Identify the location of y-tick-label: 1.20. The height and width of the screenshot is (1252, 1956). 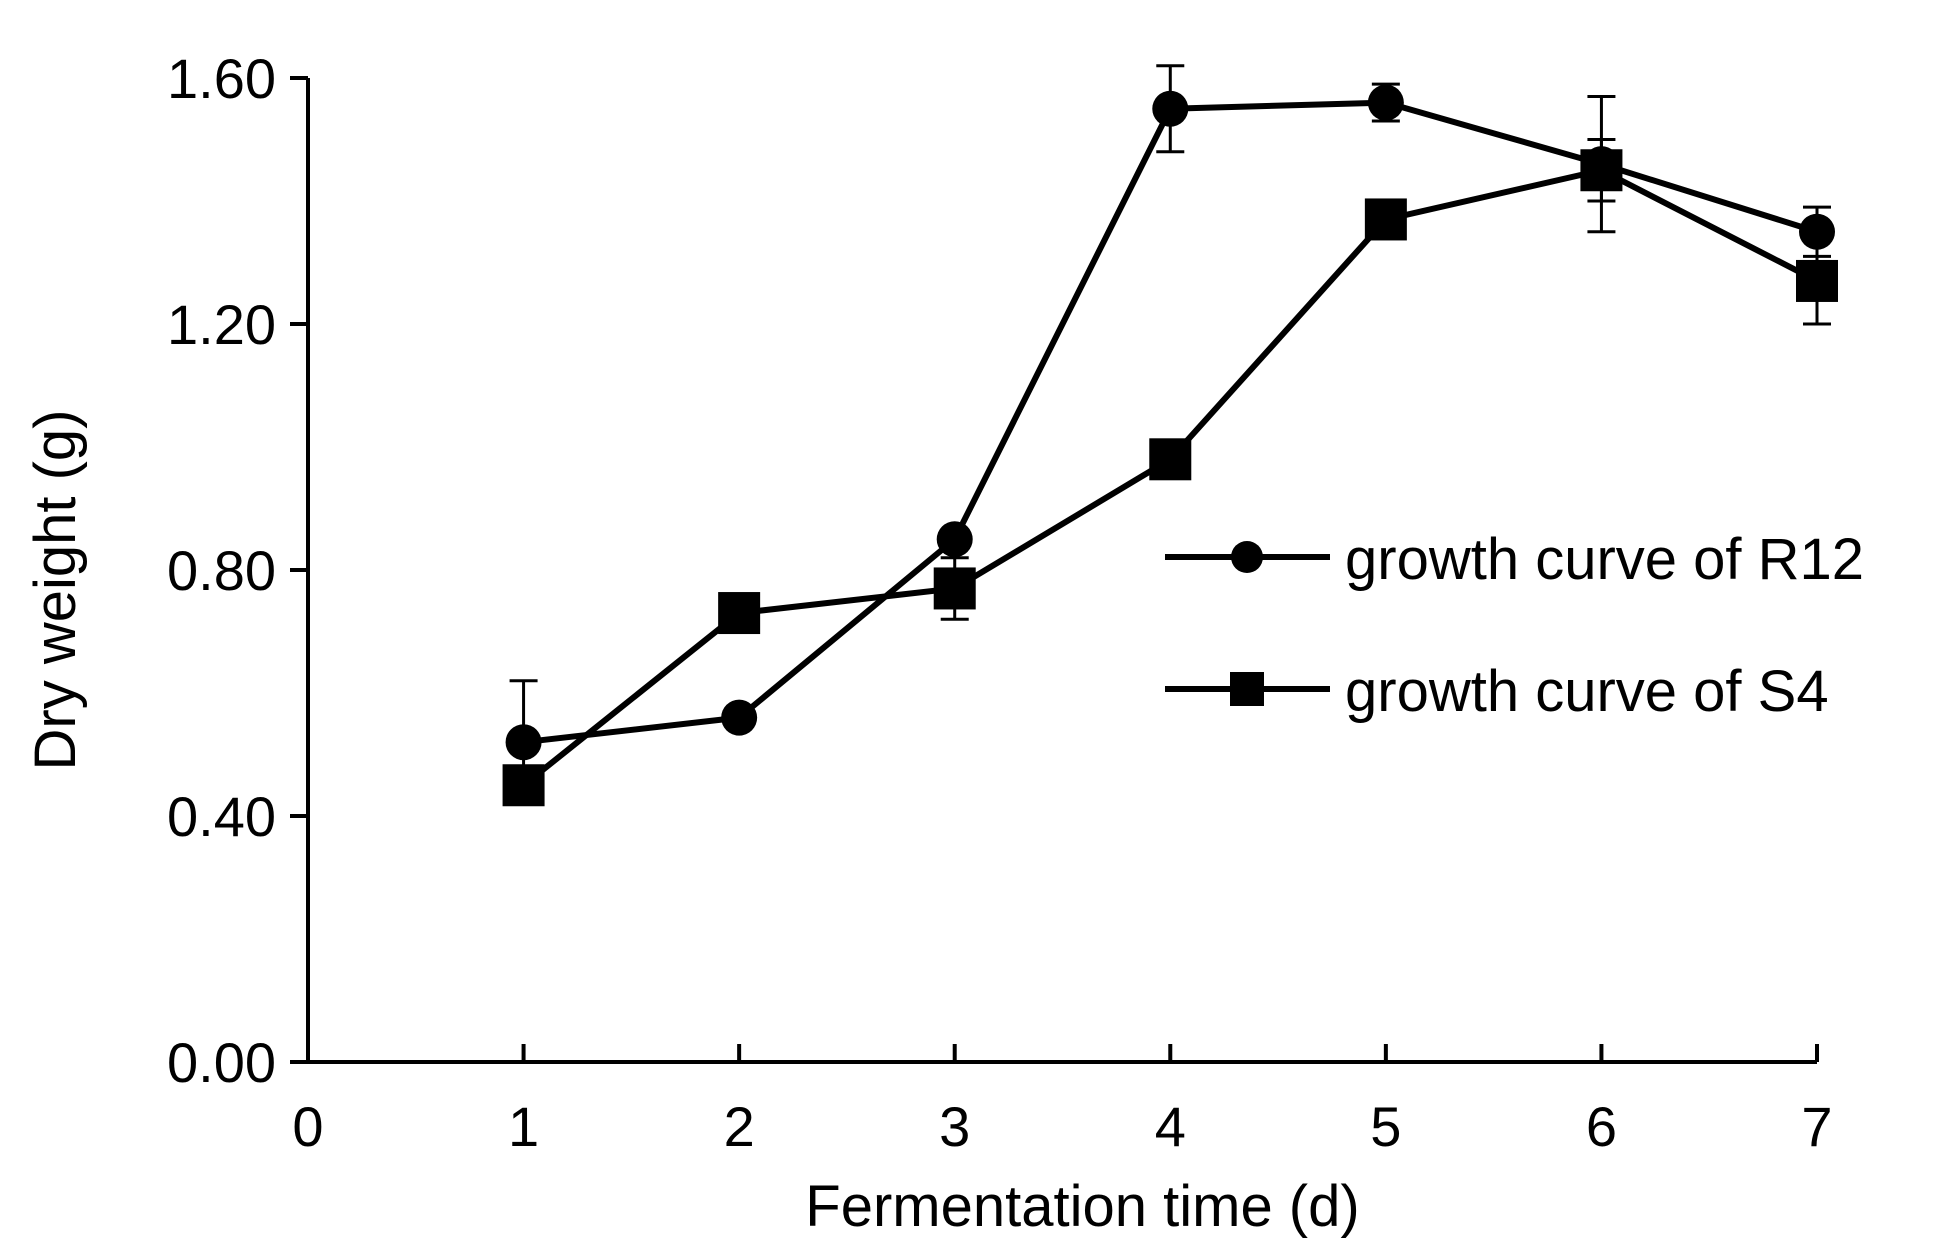
(221, 324).